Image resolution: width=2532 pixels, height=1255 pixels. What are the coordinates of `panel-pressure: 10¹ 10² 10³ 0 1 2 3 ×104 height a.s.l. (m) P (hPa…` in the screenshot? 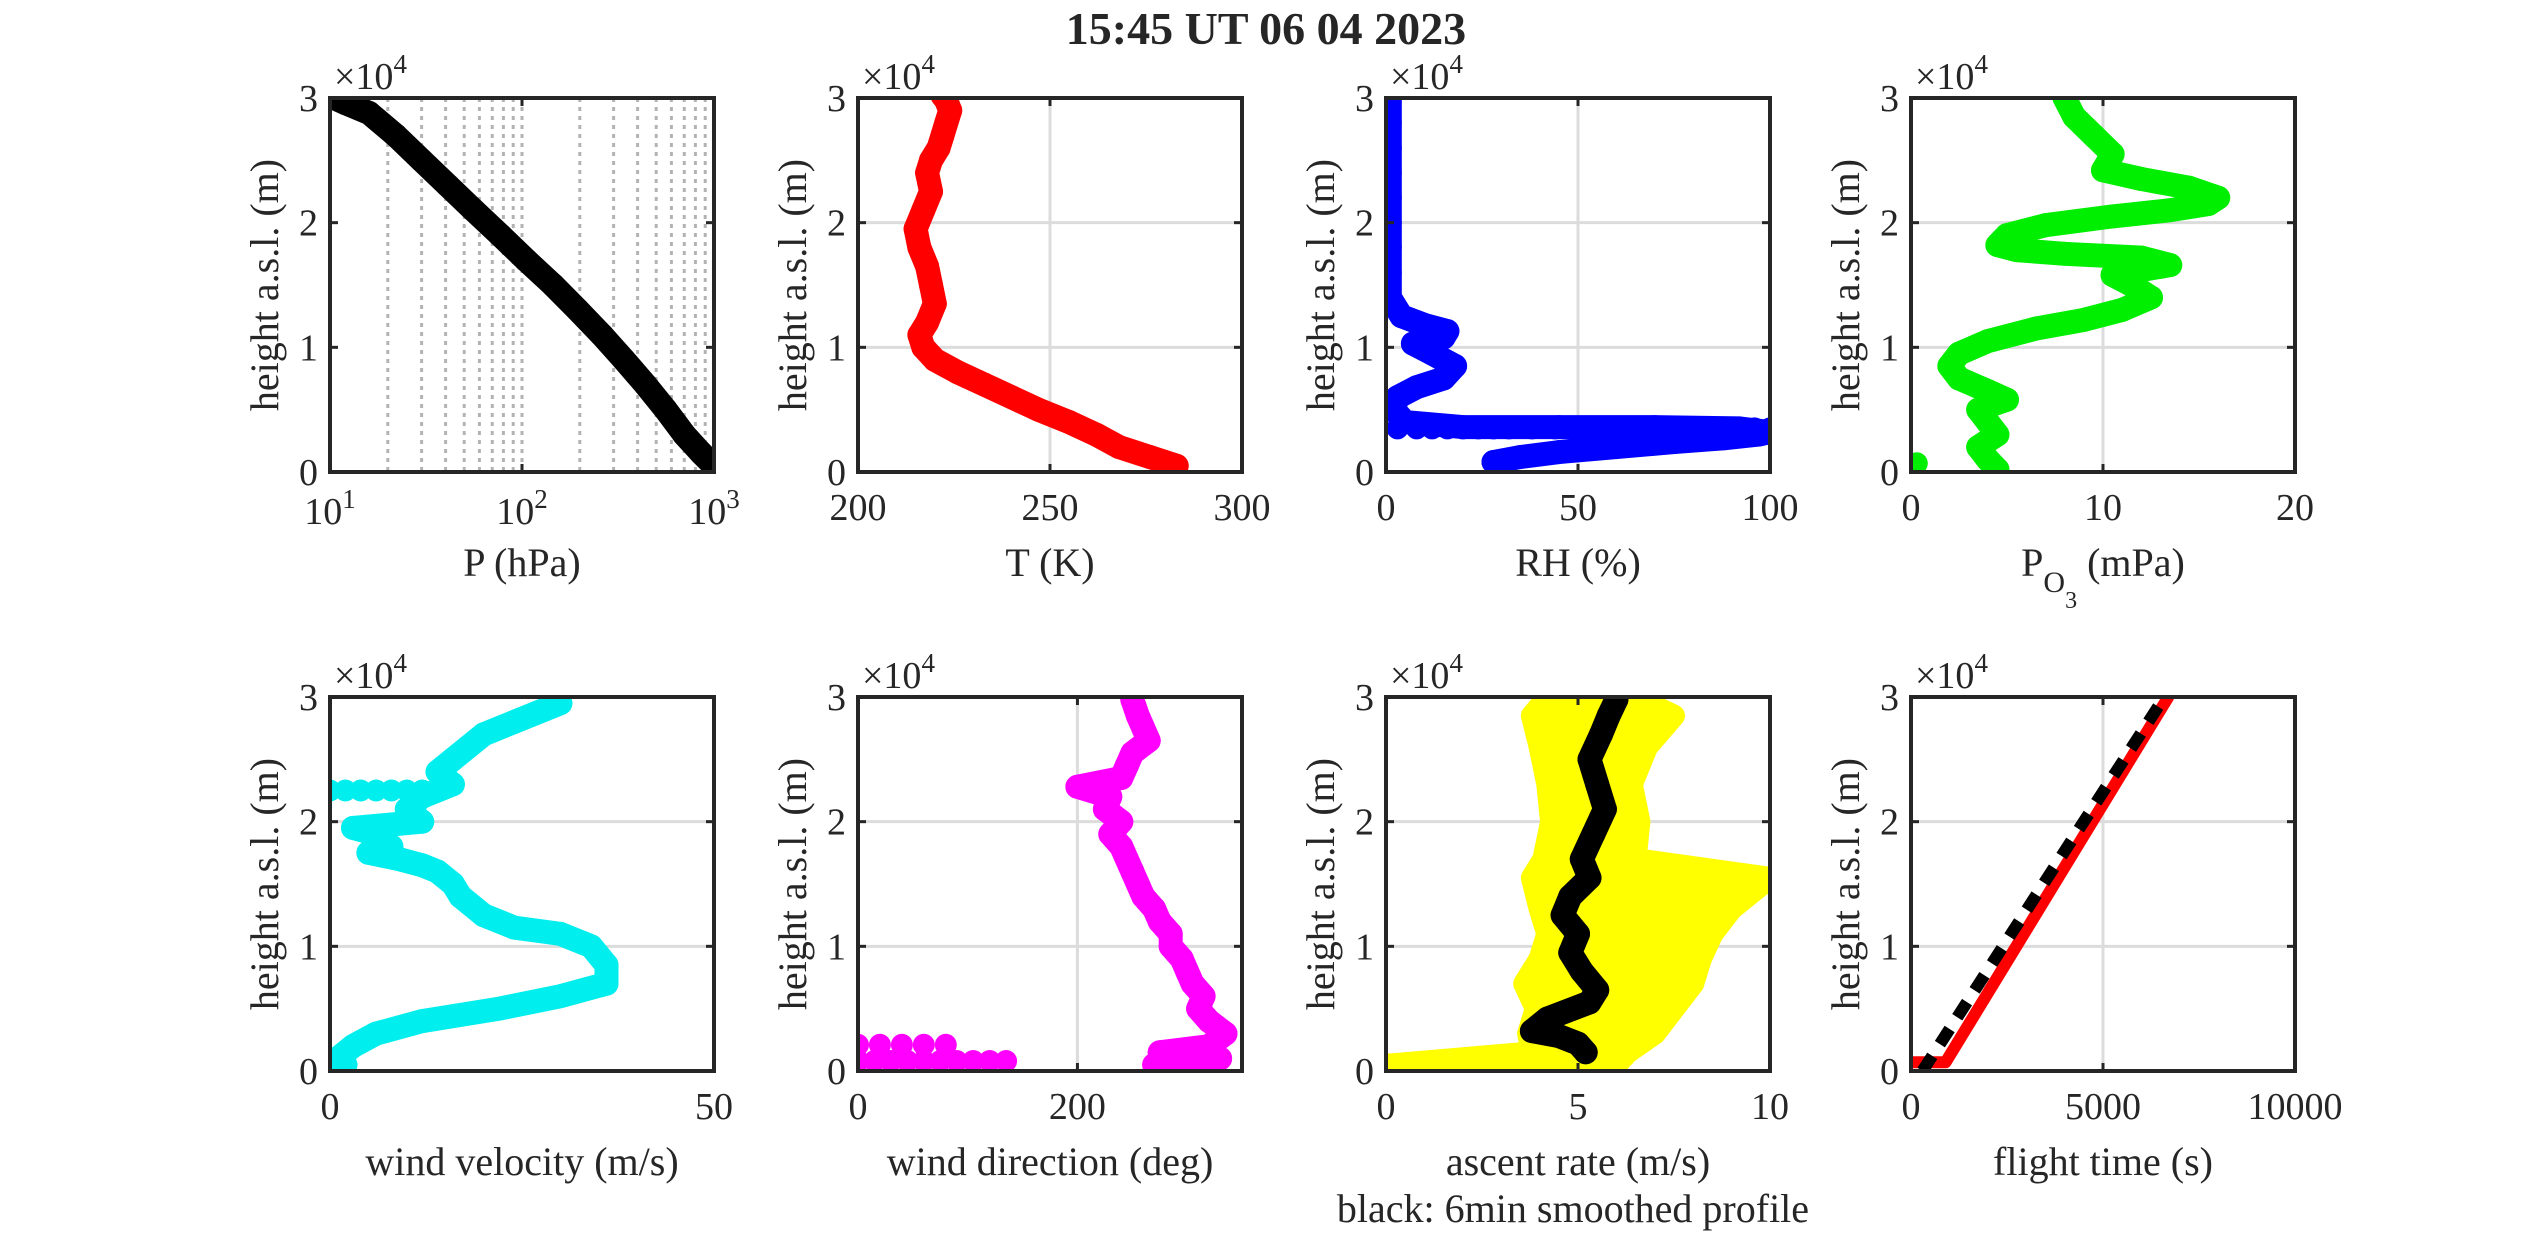 It's located at (491, 317).